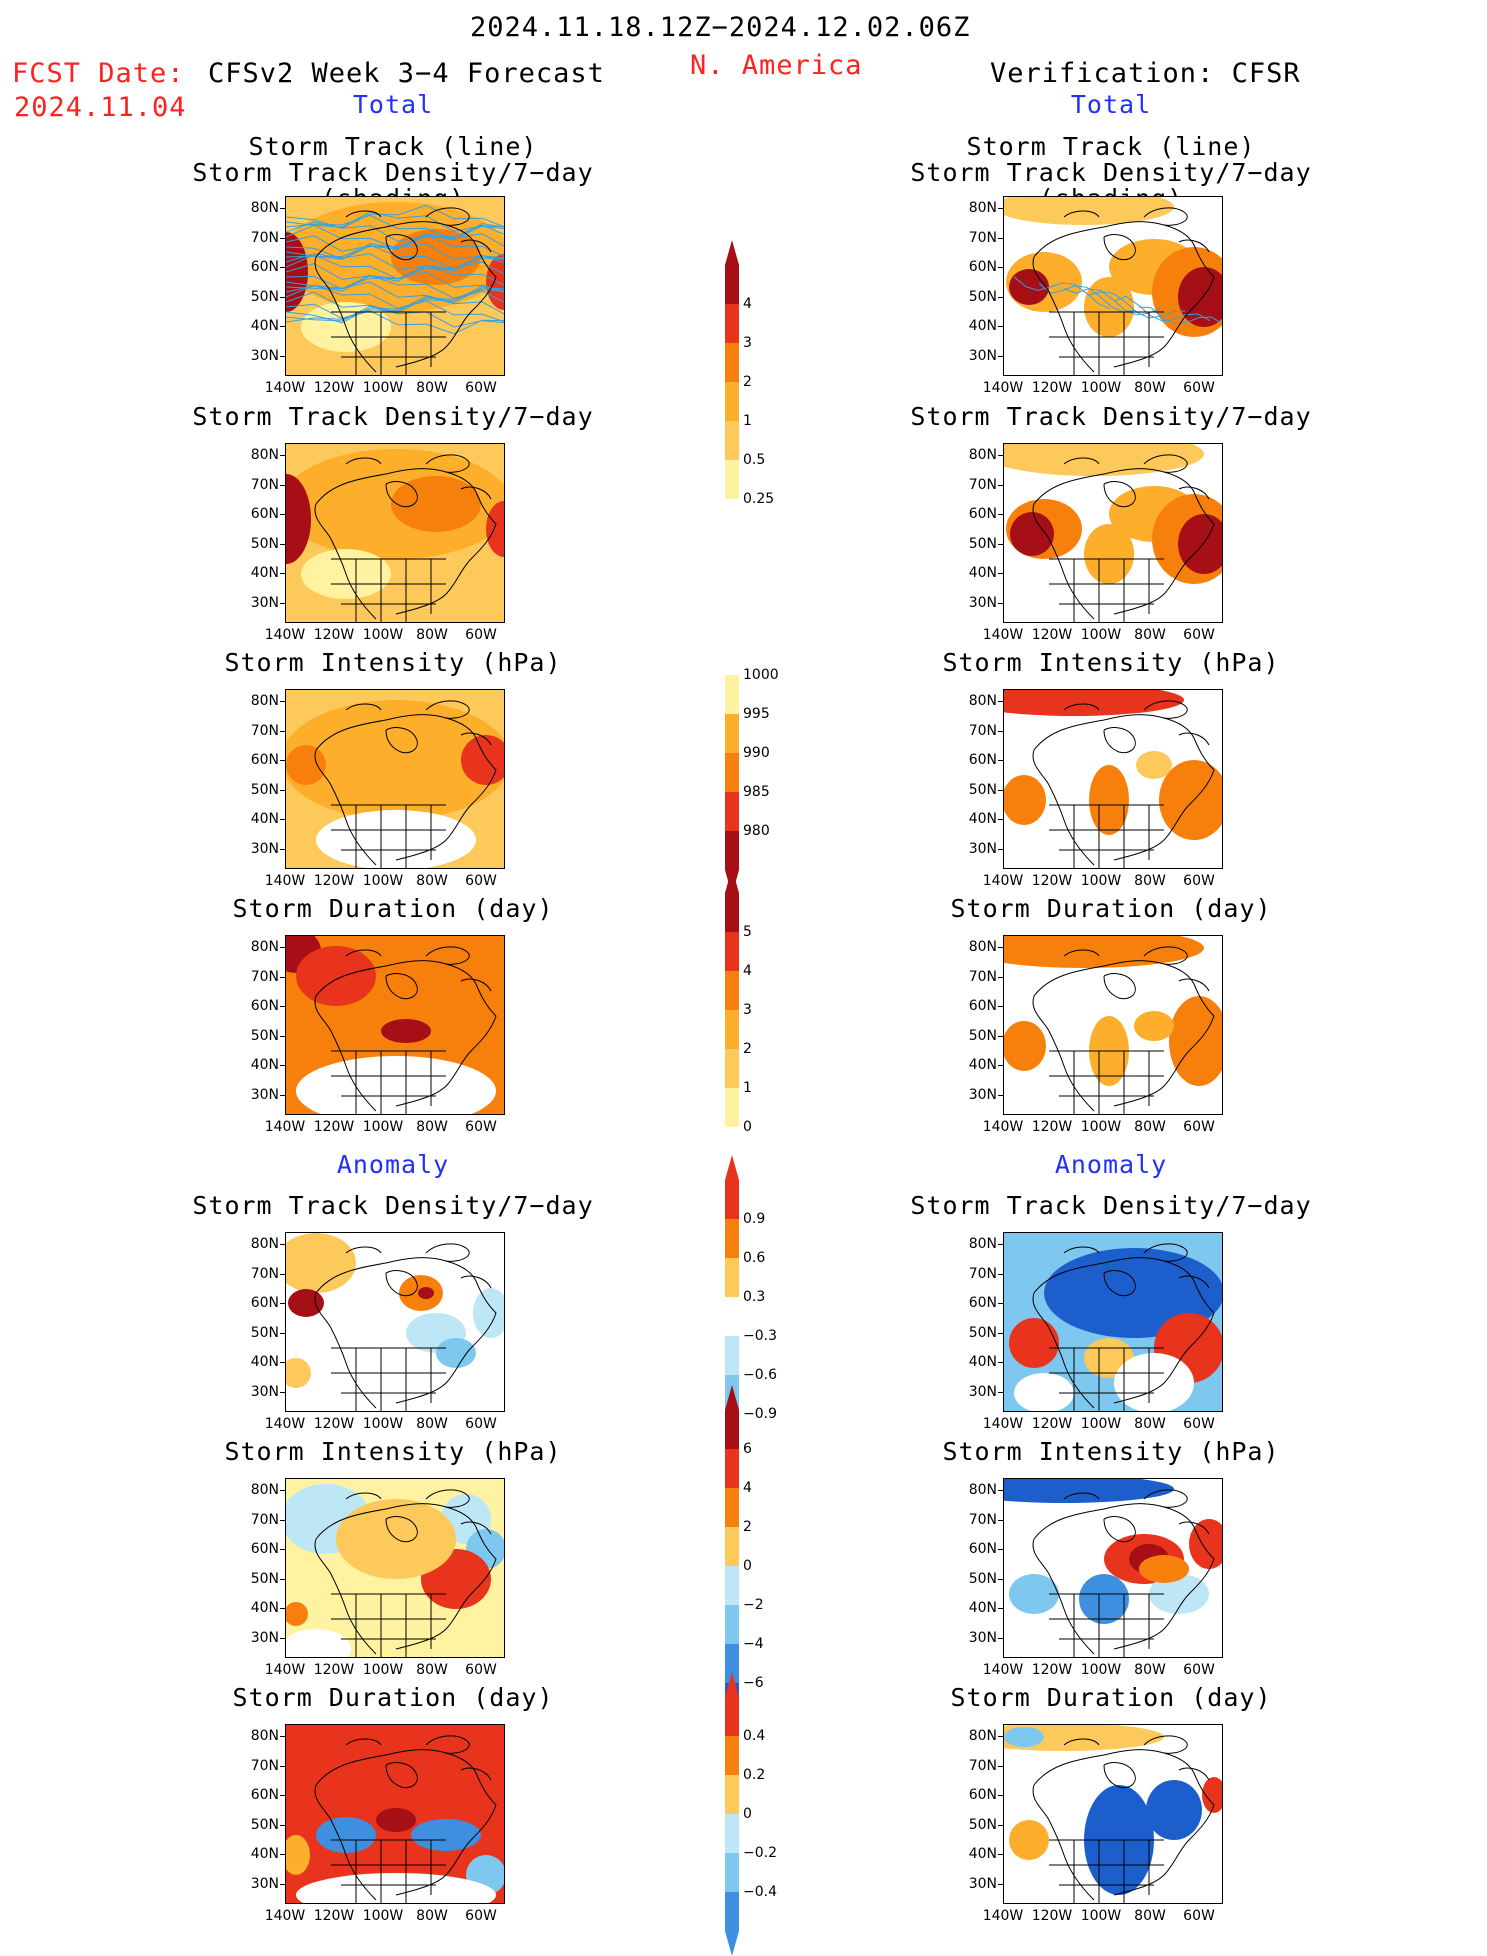 The width and height of the screenshot is (1487, 1956). I want to click on lon-tick-label: 140W, so click(1003, 635).